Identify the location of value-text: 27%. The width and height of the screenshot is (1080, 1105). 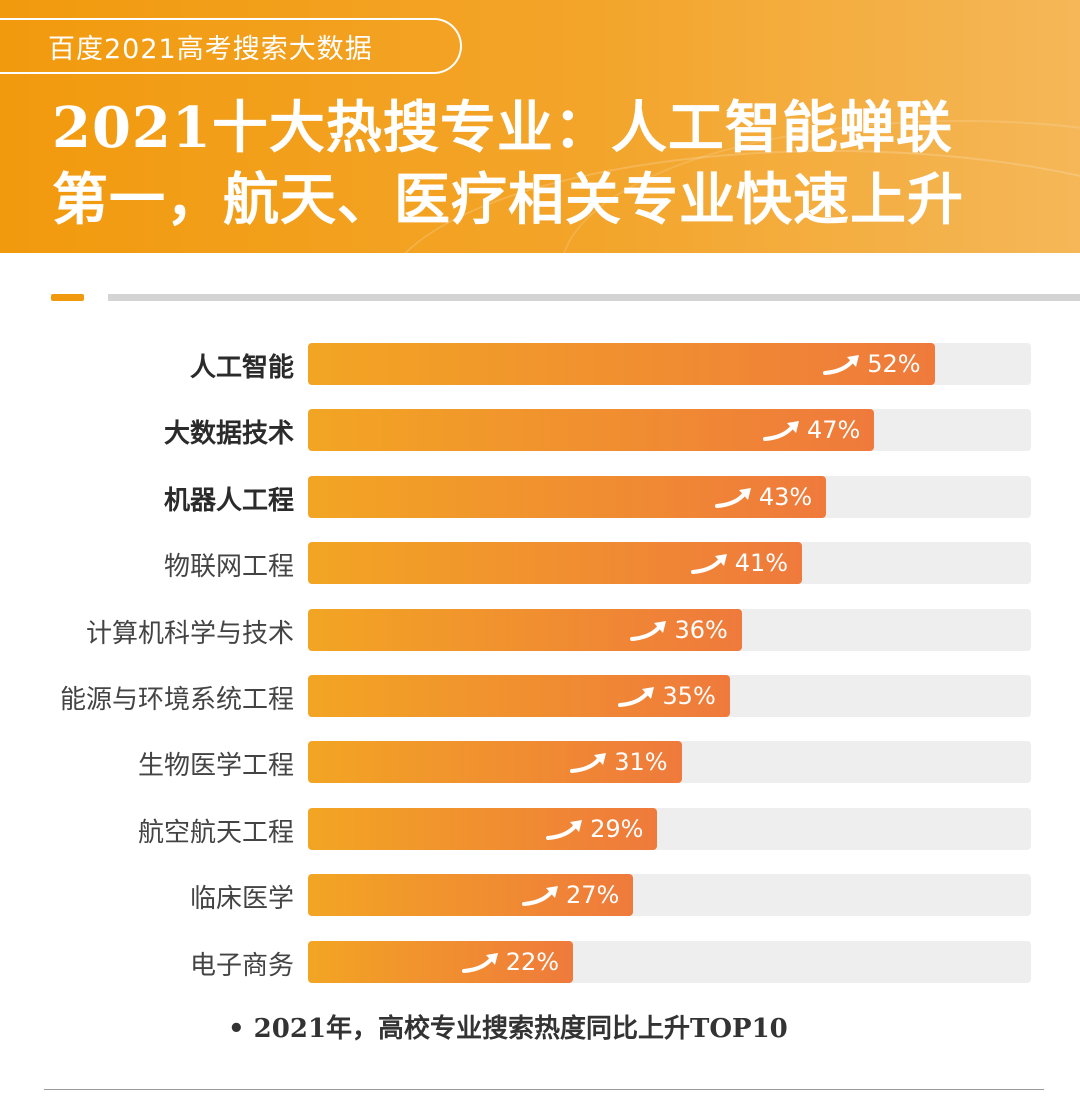
(593, 895).